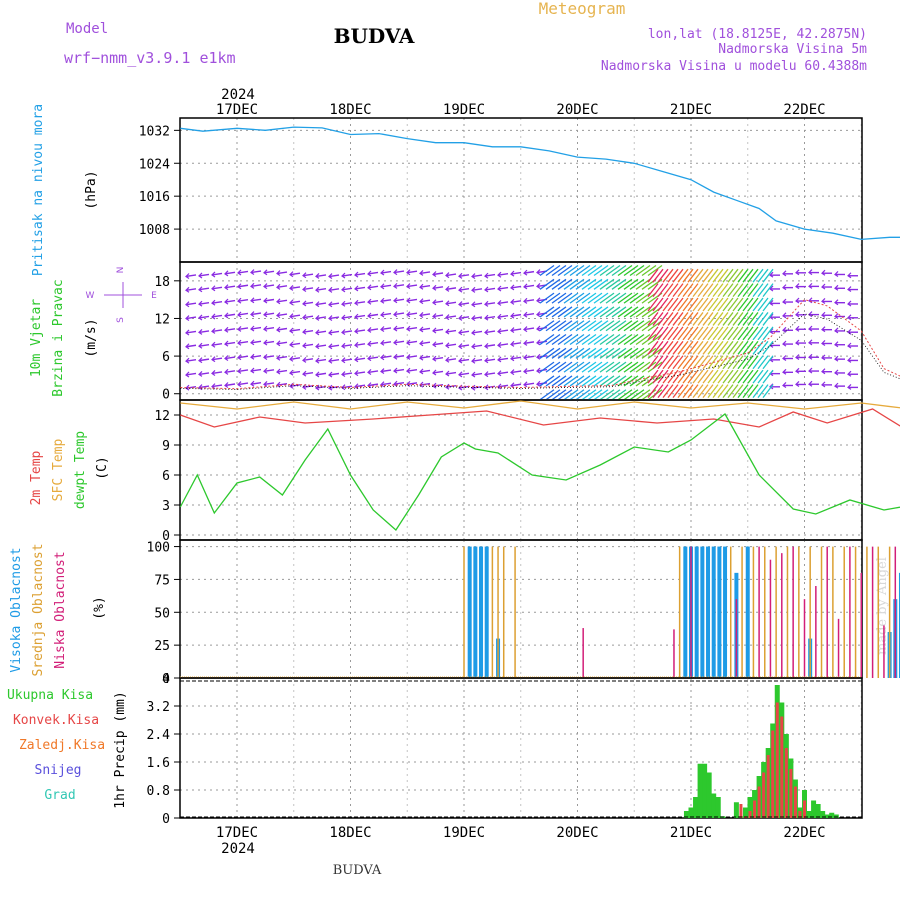  Describe the element at coordinates (691, 833) in the screenshot. I see `bottom-day-label: 21DEC` at that location.